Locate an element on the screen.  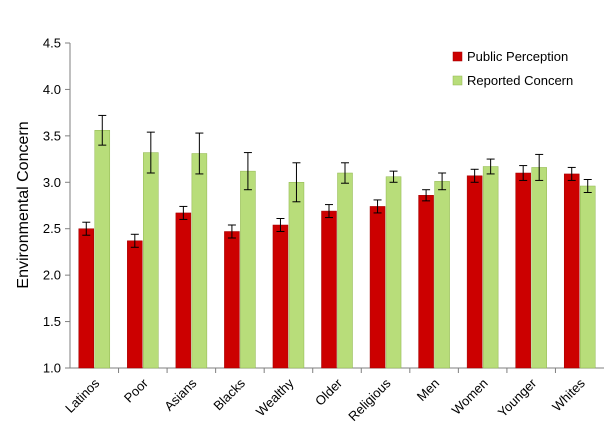
legend-label: Reported Concern is located at coordinates (520, 80).